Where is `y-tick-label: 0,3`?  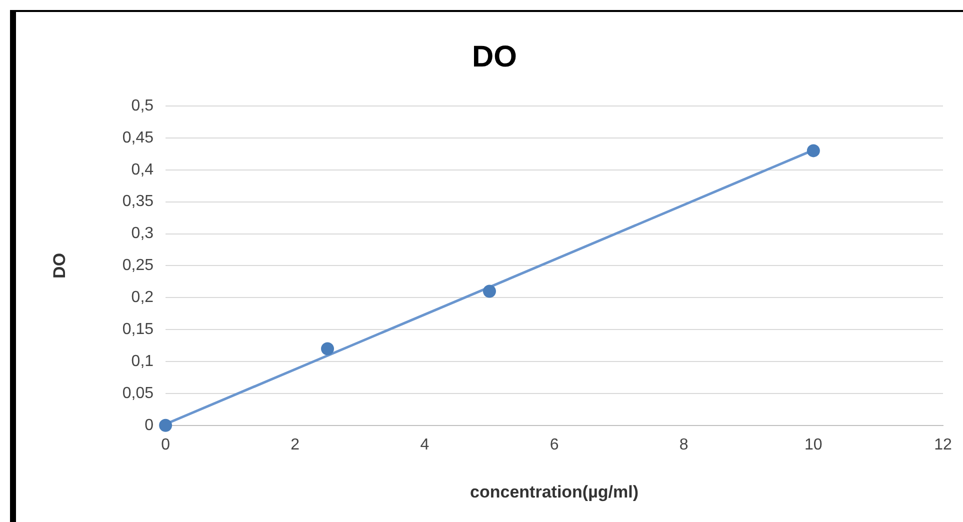
y-tick-label: 0,3 is located at coordinates (142, 233).